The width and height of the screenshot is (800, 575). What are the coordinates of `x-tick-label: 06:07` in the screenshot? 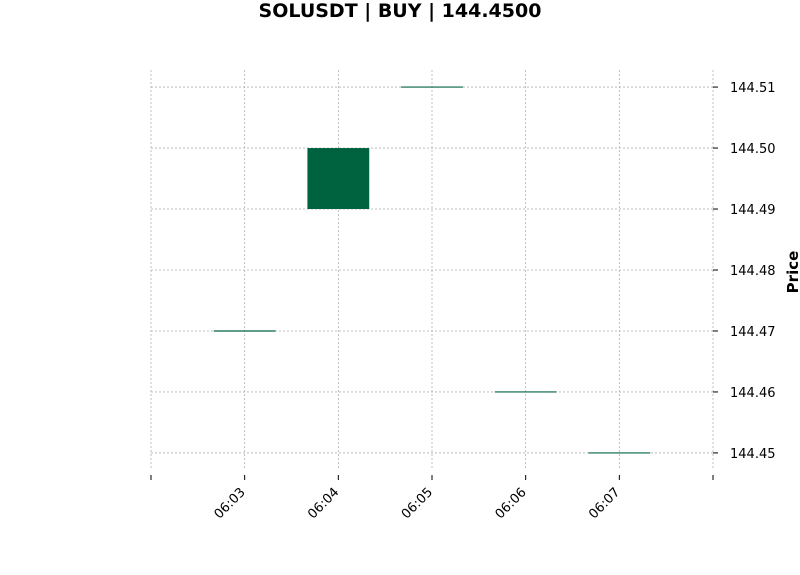 It's located at (604, 503).